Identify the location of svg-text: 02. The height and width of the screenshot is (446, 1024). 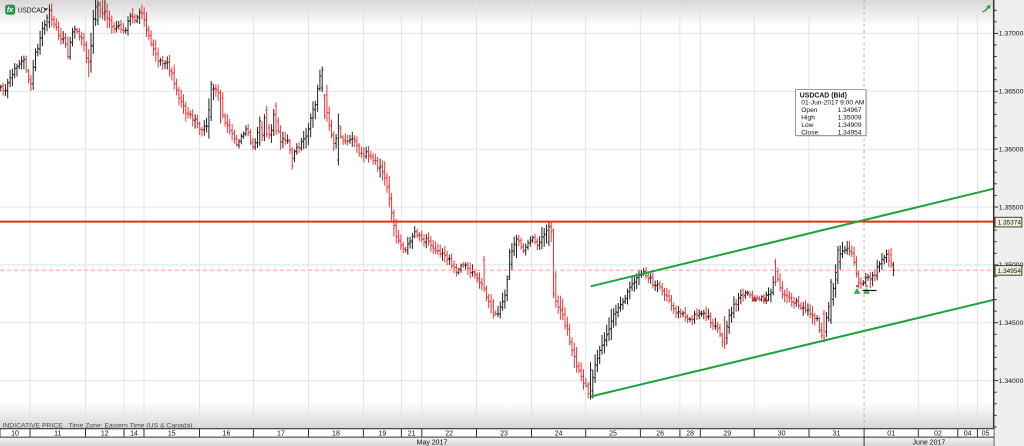
(938, 434).